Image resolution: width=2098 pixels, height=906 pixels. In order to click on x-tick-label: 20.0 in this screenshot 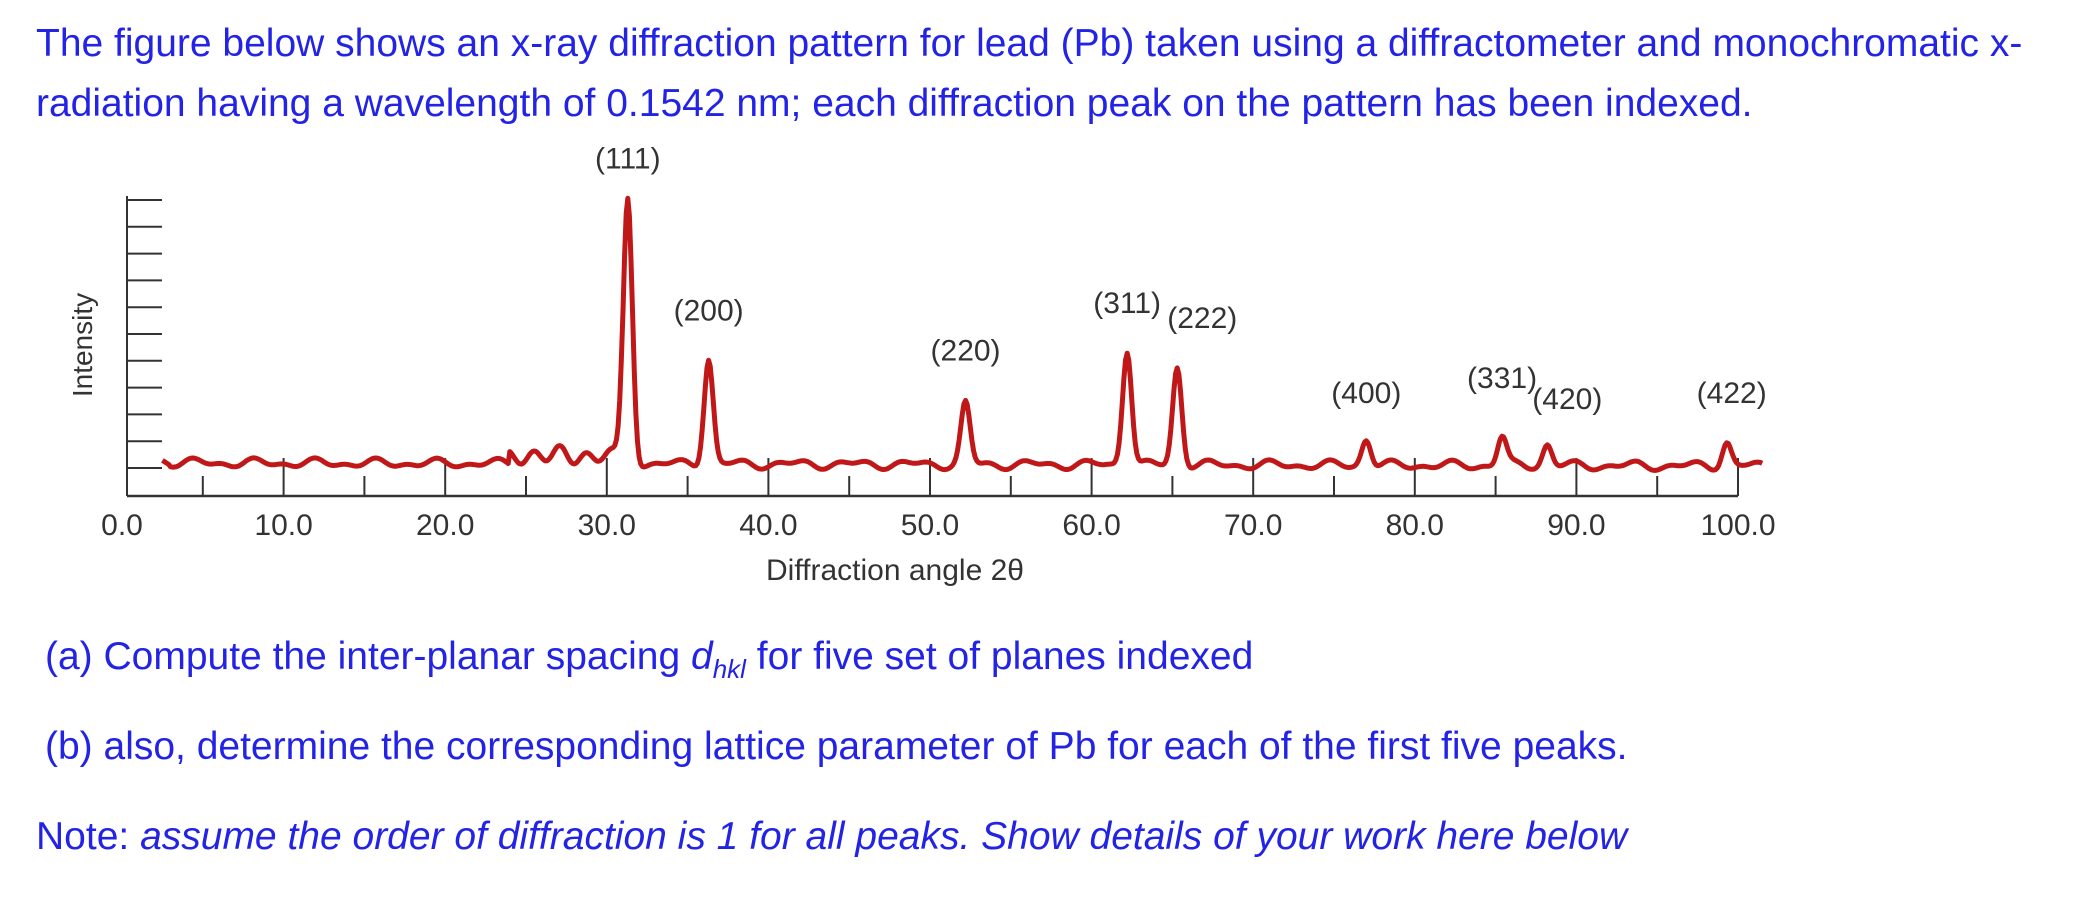, I will do `click(445, 525)`.